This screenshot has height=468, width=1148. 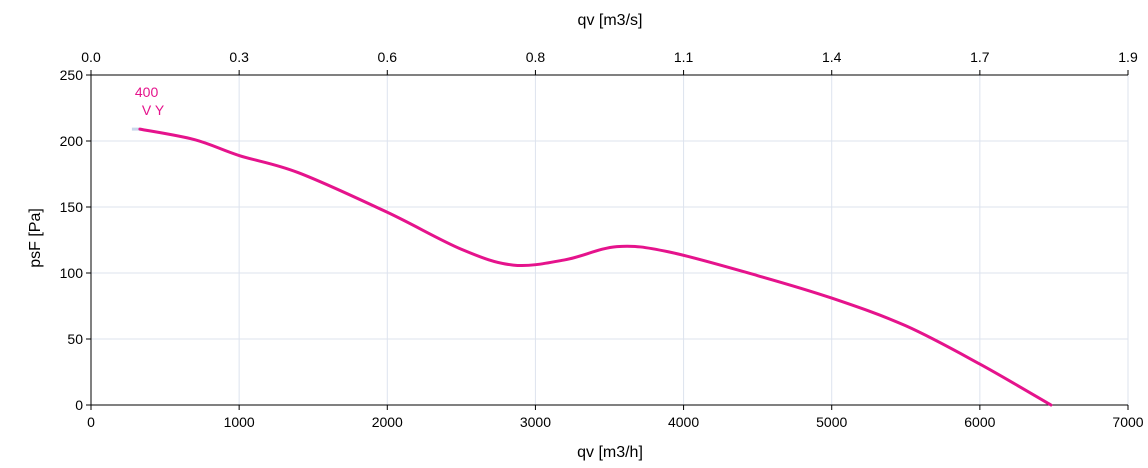 I want to click on x-tick-label: 5000, so click(x=831, y=422).